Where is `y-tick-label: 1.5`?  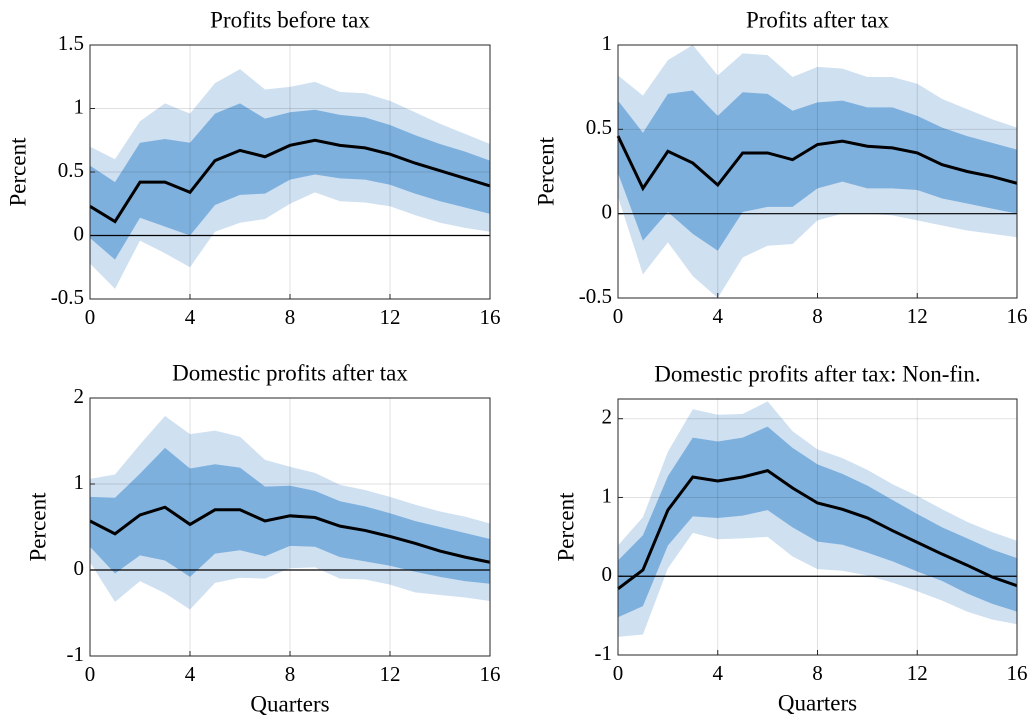
y-tick-label: 1.5 is located at coordinates (71, 43).